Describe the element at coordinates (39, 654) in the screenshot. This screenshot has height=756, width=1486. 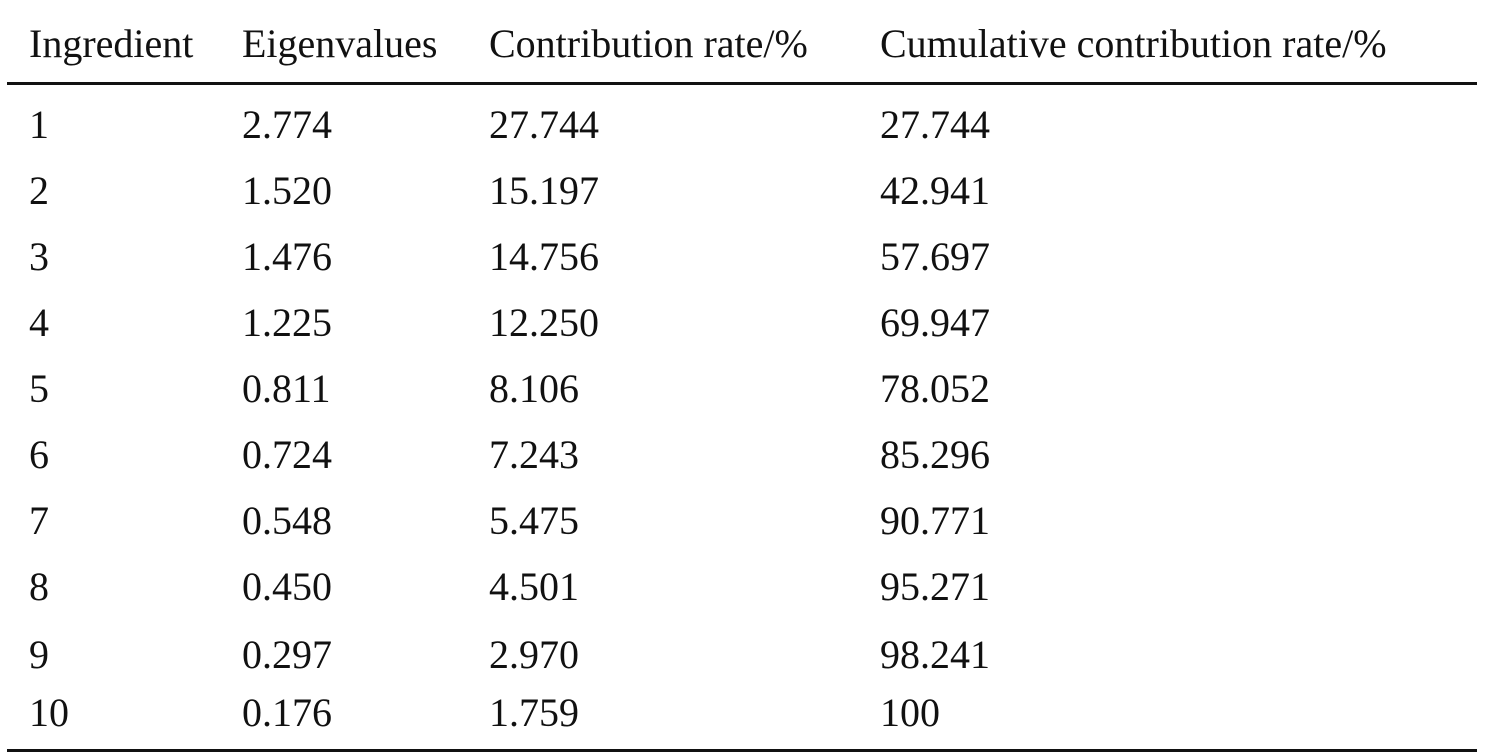
I see `cell-ingredient: 9` at that location.